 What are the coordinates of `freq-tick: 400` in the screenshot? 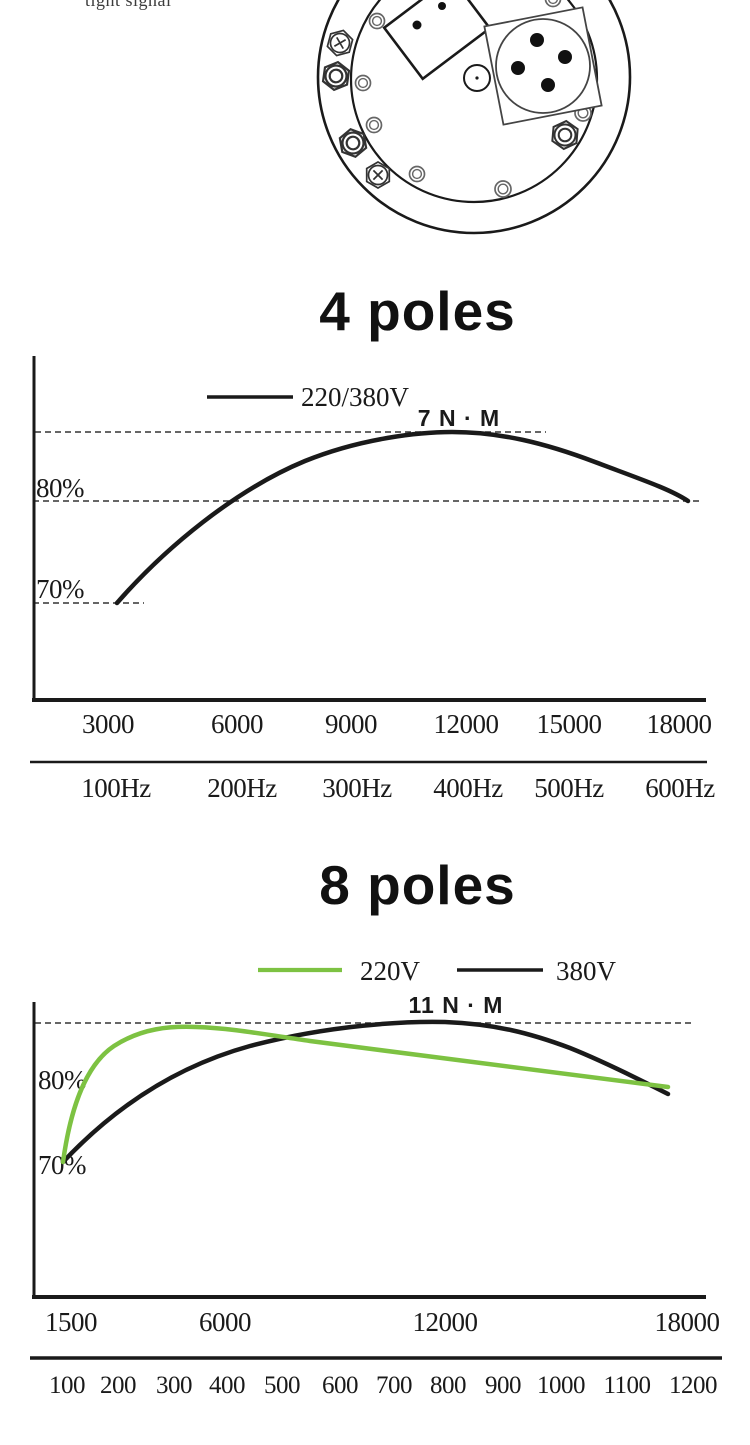 It's located at (227, 1385).